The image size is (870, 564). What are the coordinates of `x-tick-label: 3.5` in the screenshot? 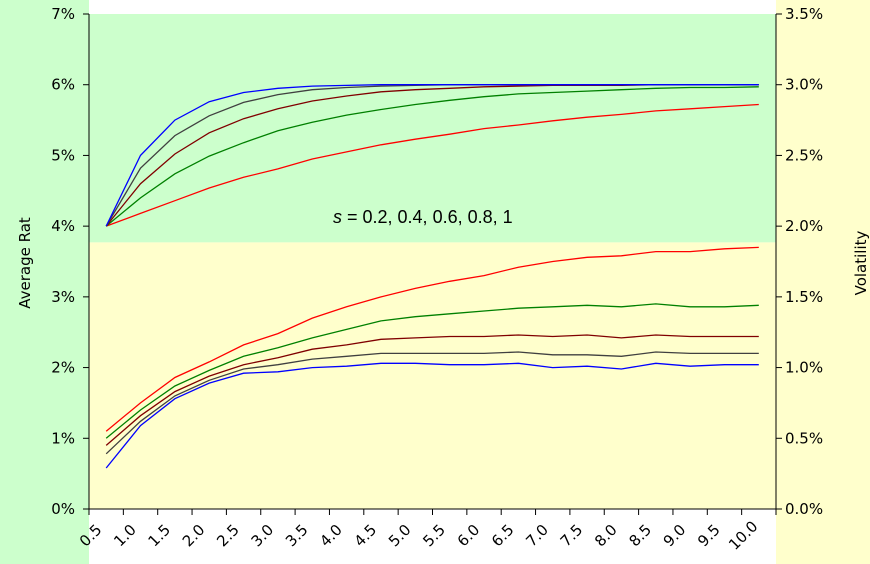 It's located at (297, 536).